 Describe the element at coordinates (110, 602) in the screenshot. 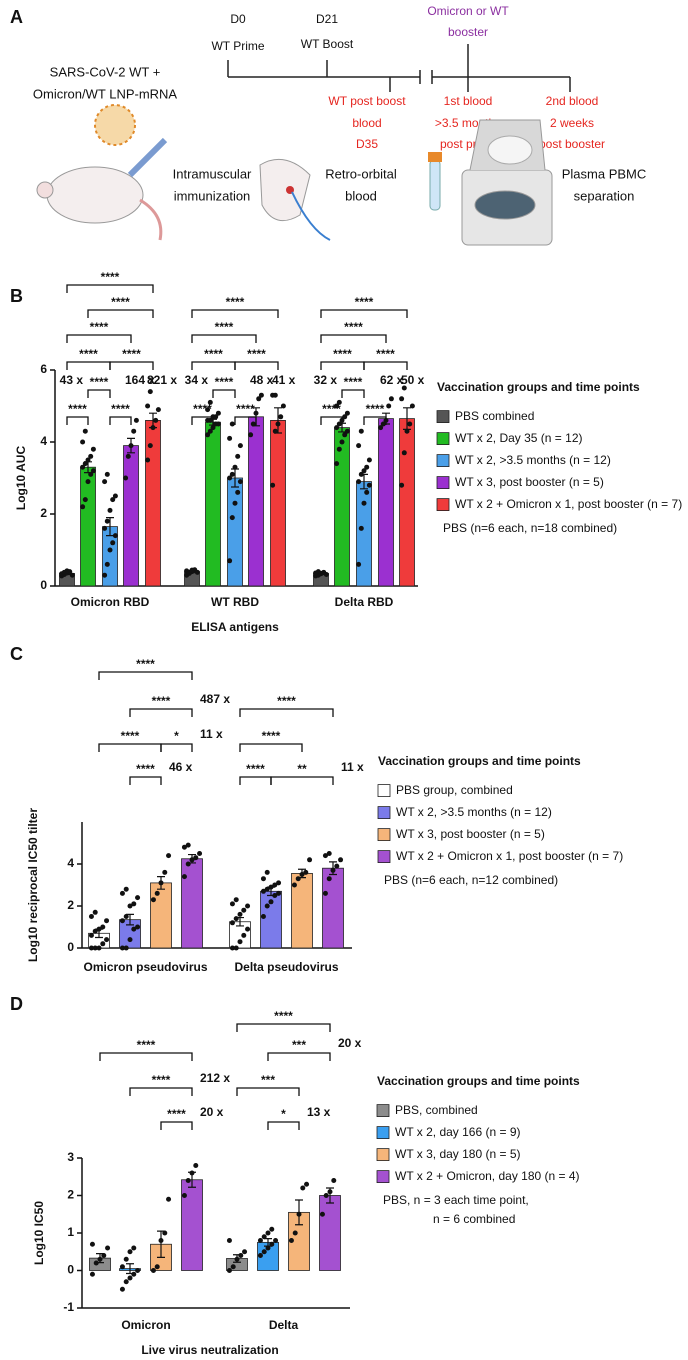

I see `x-tick-label: Omicron RBD` at that location.